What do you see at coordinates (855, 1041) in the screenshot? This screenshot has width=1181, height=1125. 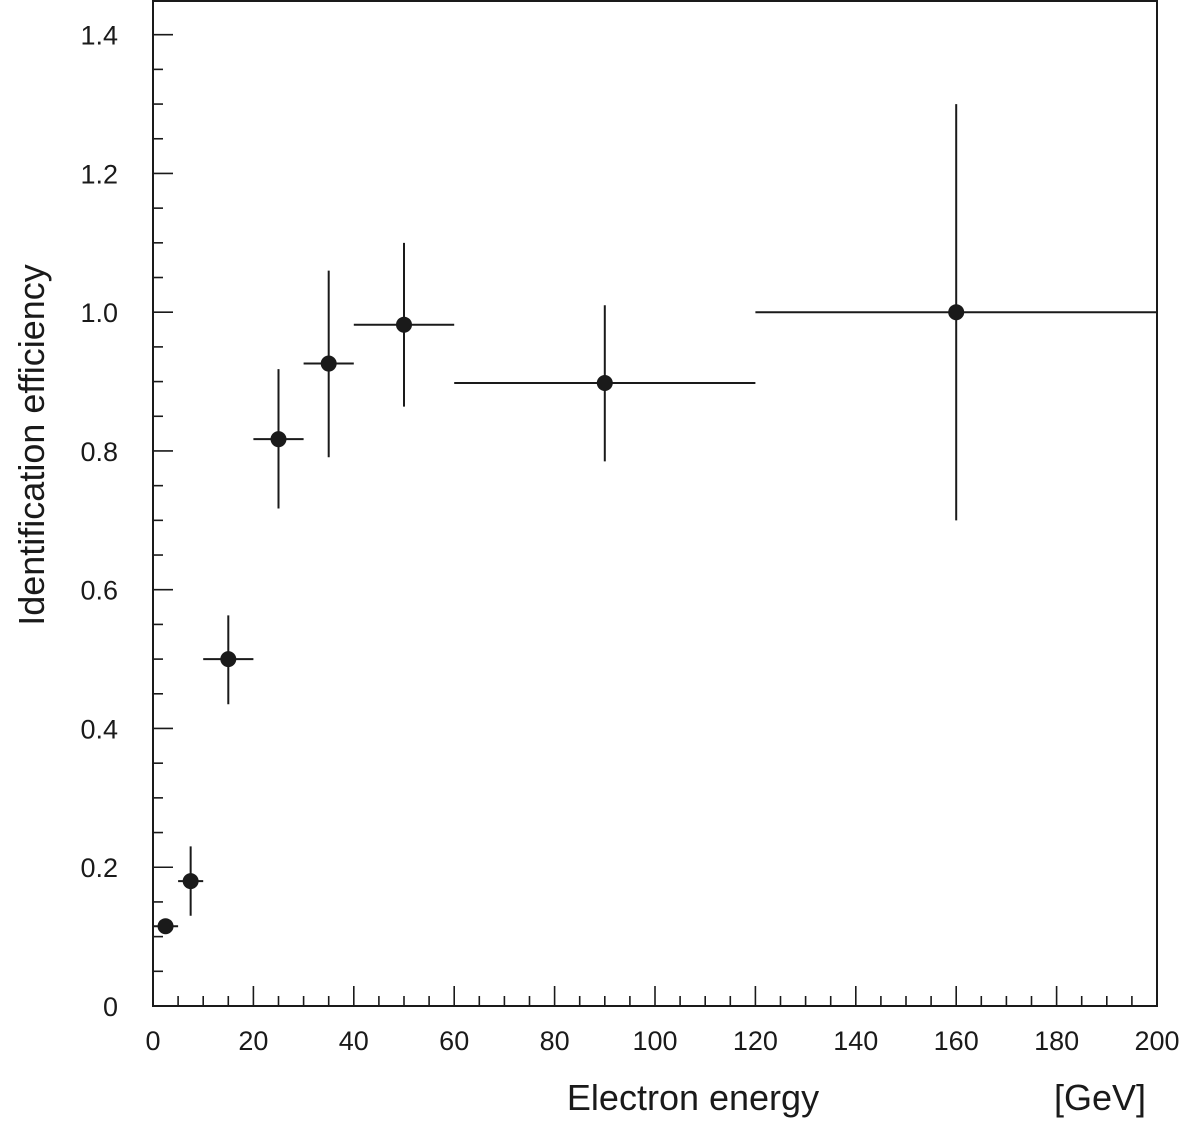 I see `x-tick-label: 140` at bounding box center [855, 1041].